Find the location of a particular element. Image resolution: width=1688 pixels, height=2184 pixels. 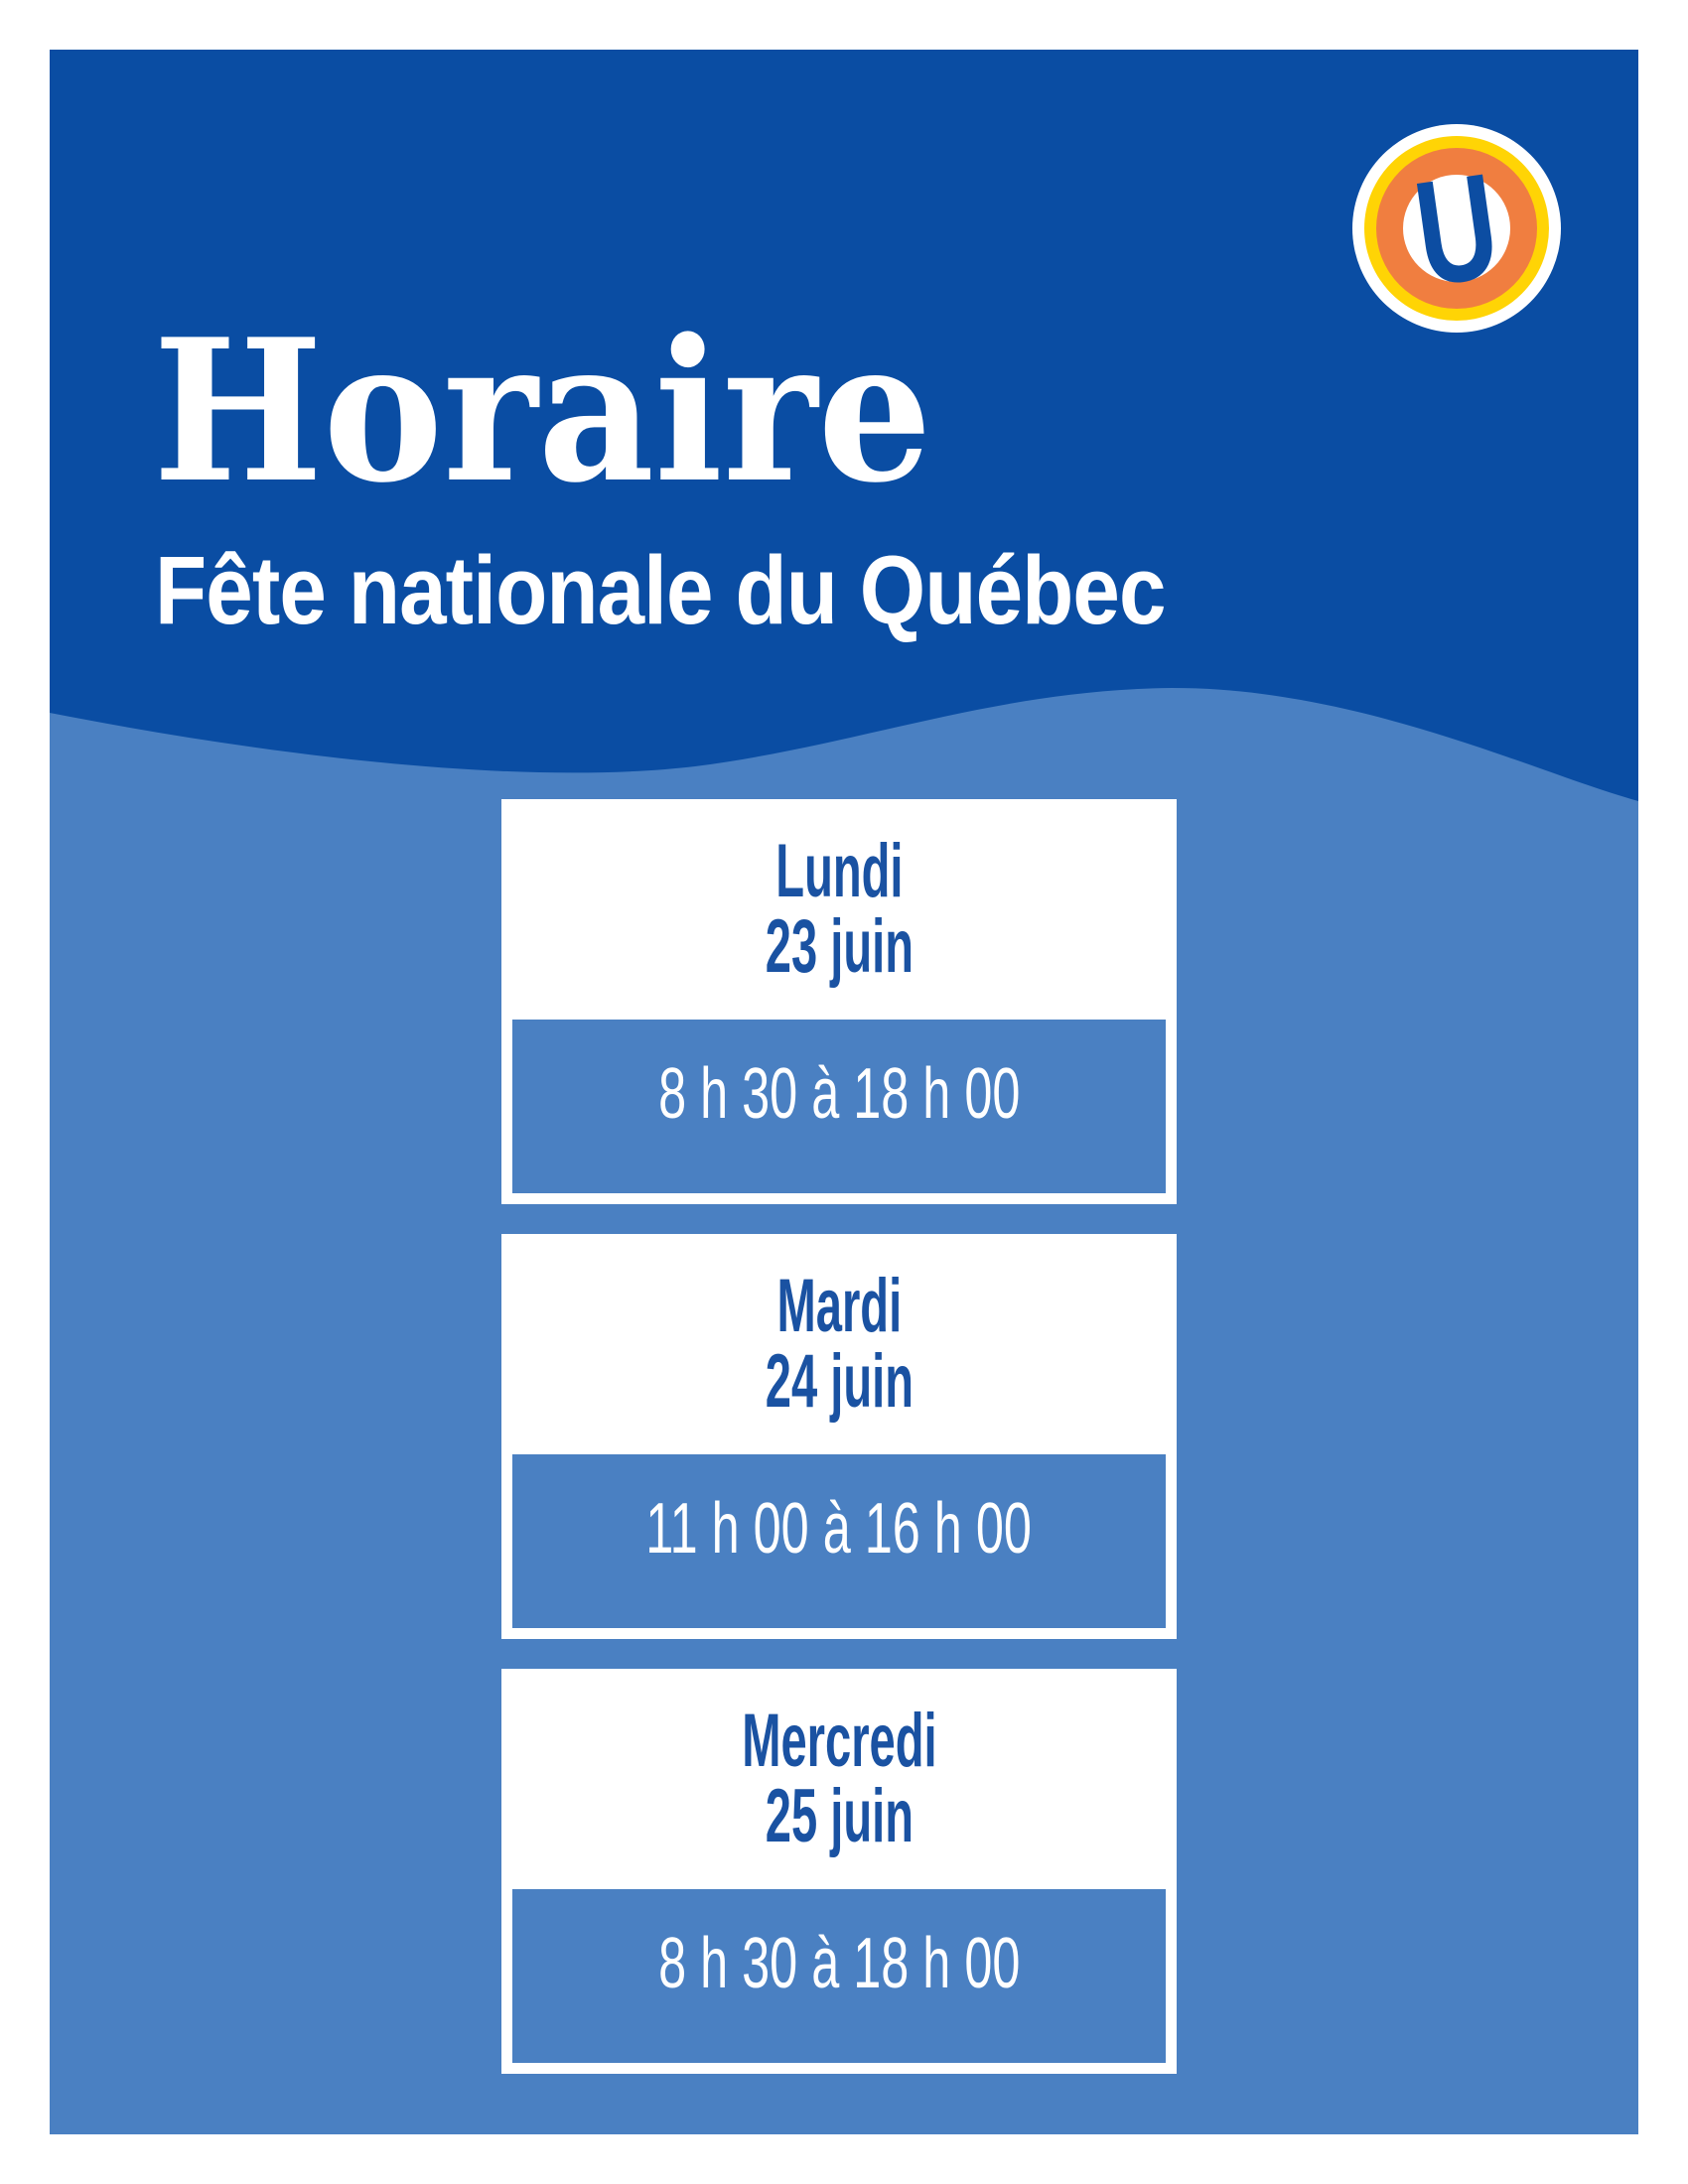

date-label: 24 juin is located at coordinates (839, 1381).